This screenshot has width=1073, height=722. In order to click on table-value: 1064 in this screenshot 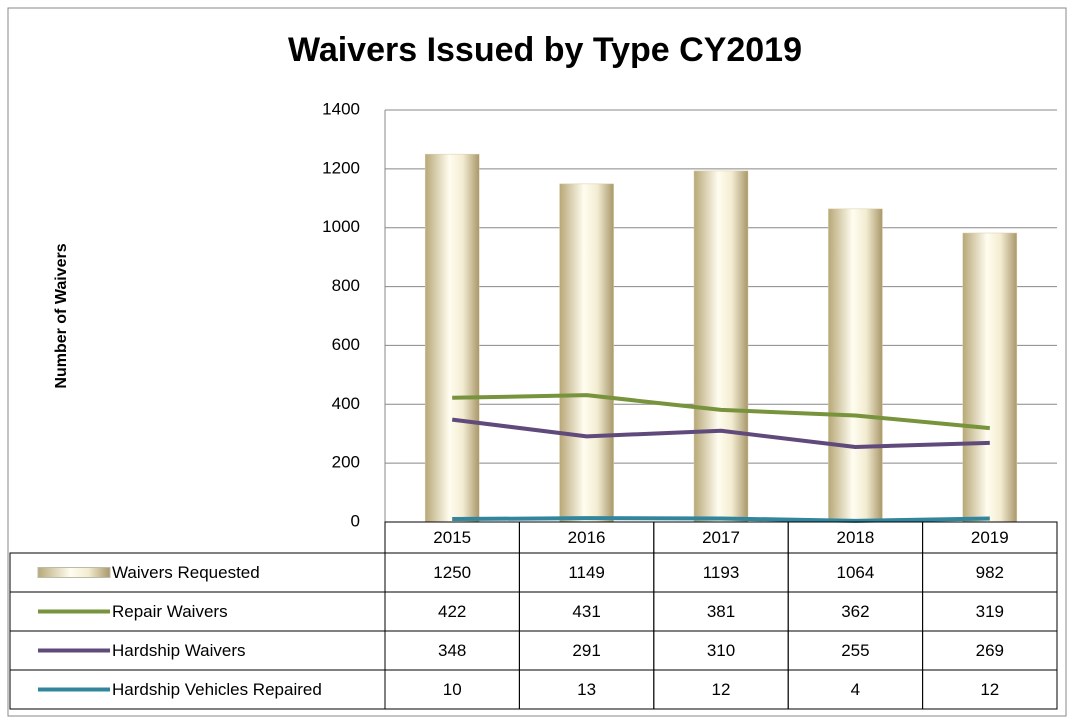, I will do `click(855, 572)`.